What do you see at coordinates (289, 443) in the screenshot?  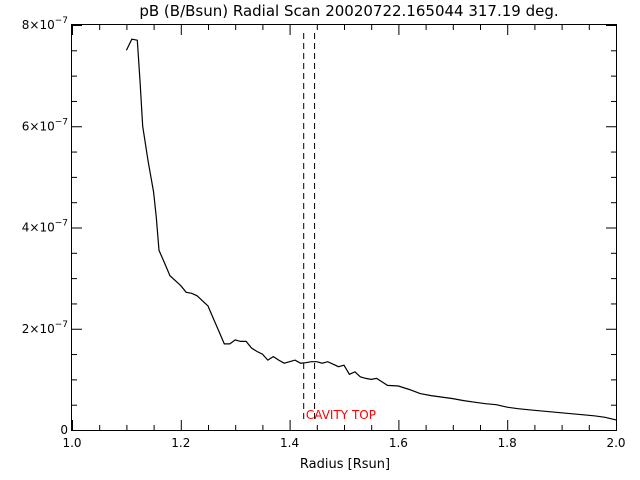 I see `x-tick-label: 1.4` at bounding box center [289, 443].